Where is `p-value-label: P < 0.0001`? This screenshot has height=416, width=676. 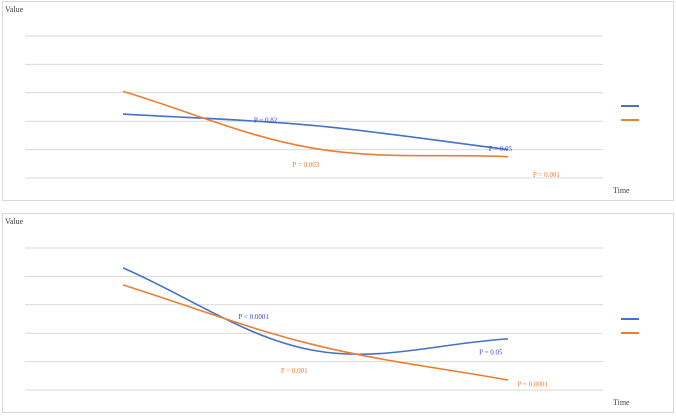
p-value-label: P < 0.0001 is located at coordinates (254, 317).